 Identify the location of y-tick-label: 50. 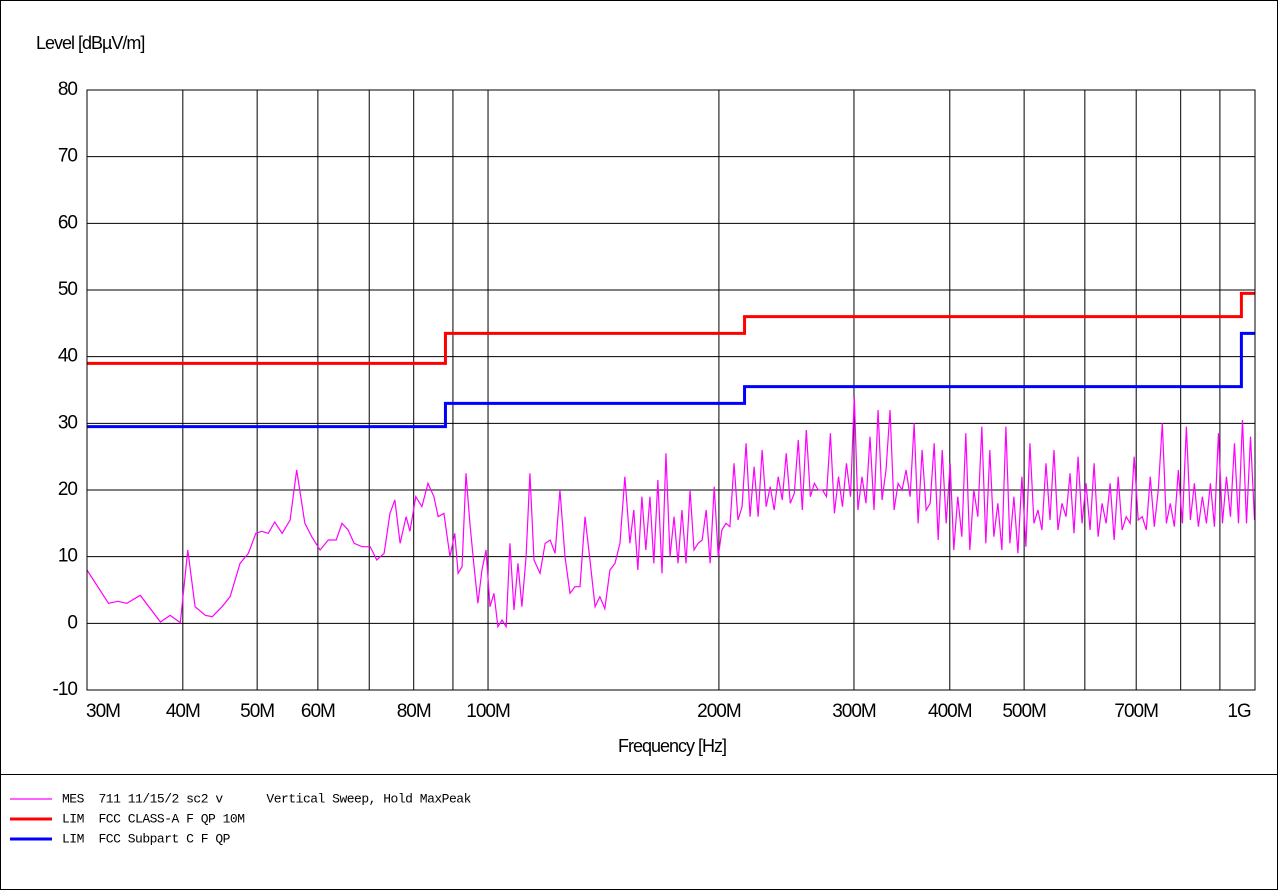
(68, 289).